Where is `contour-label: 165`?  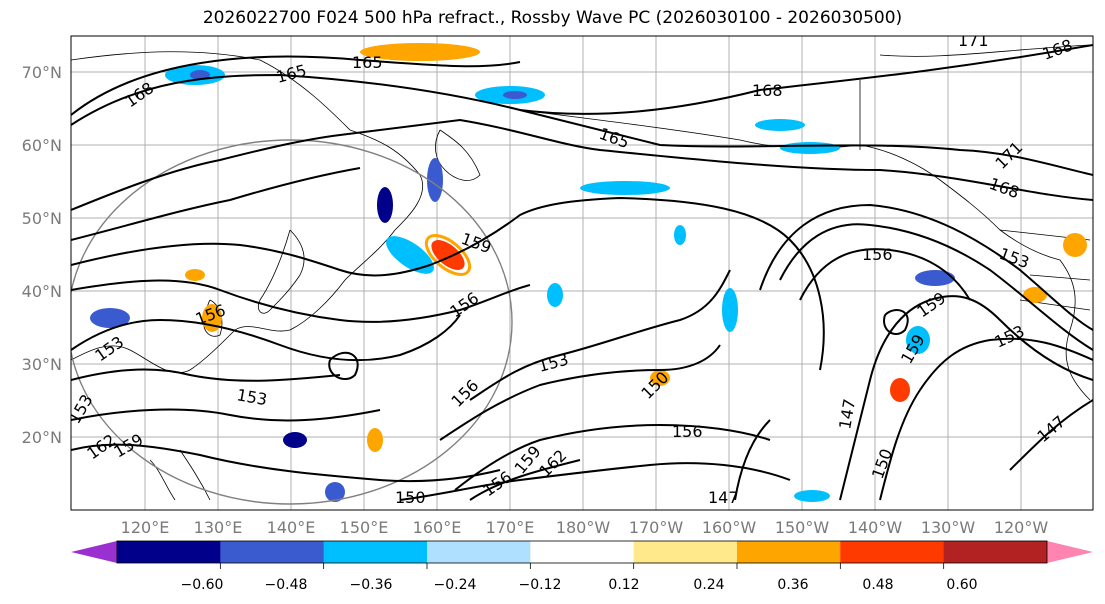 contour-label: 165 is located at coordinates (367, 62).